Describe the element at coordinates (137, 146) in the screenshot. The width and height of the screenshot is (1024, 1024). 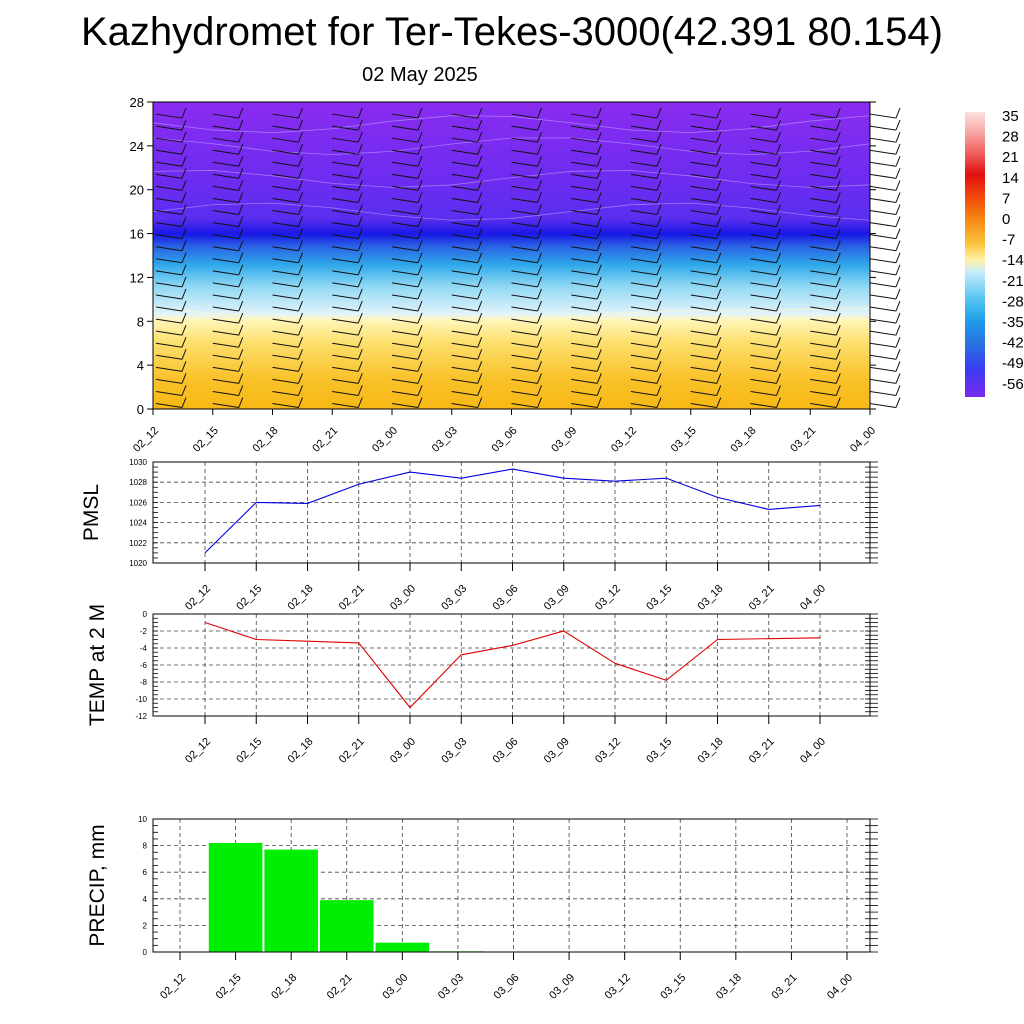
I see `y-tick-label: 24` at that location.